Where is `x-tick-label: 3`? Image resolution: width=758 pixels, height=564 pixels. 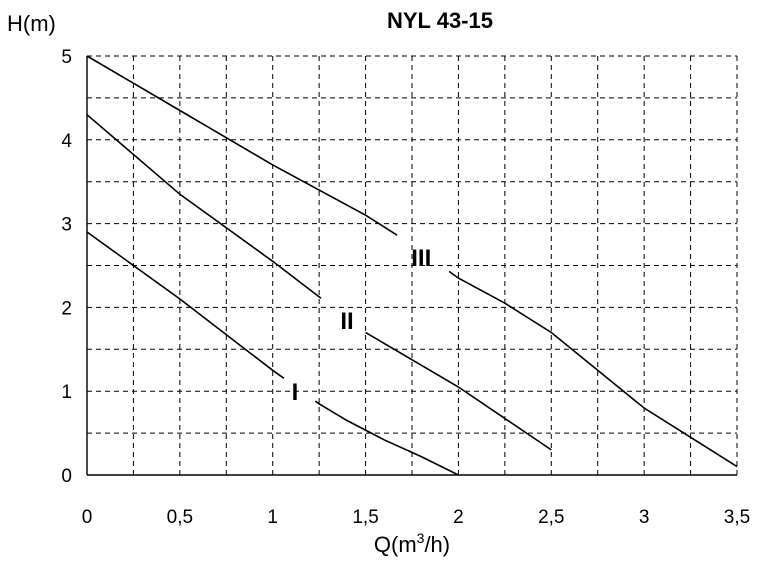
x-tick-label: 3 is located at coordinates (644, 517).